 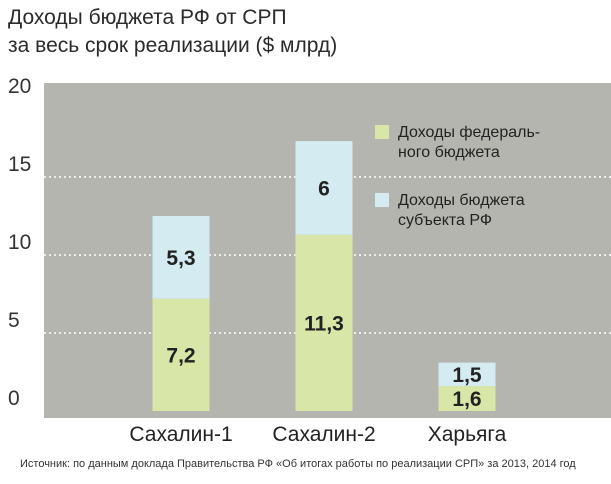 I want to click on y-tick-label: 15, so click(x=19, y=164).